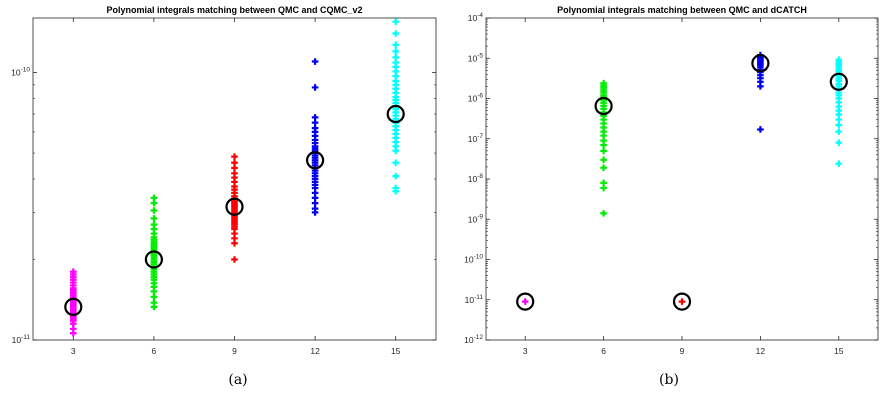 The height and width of the screenshot is (398, 888). I want to click on panel-caption: (a), so click(237, 380).